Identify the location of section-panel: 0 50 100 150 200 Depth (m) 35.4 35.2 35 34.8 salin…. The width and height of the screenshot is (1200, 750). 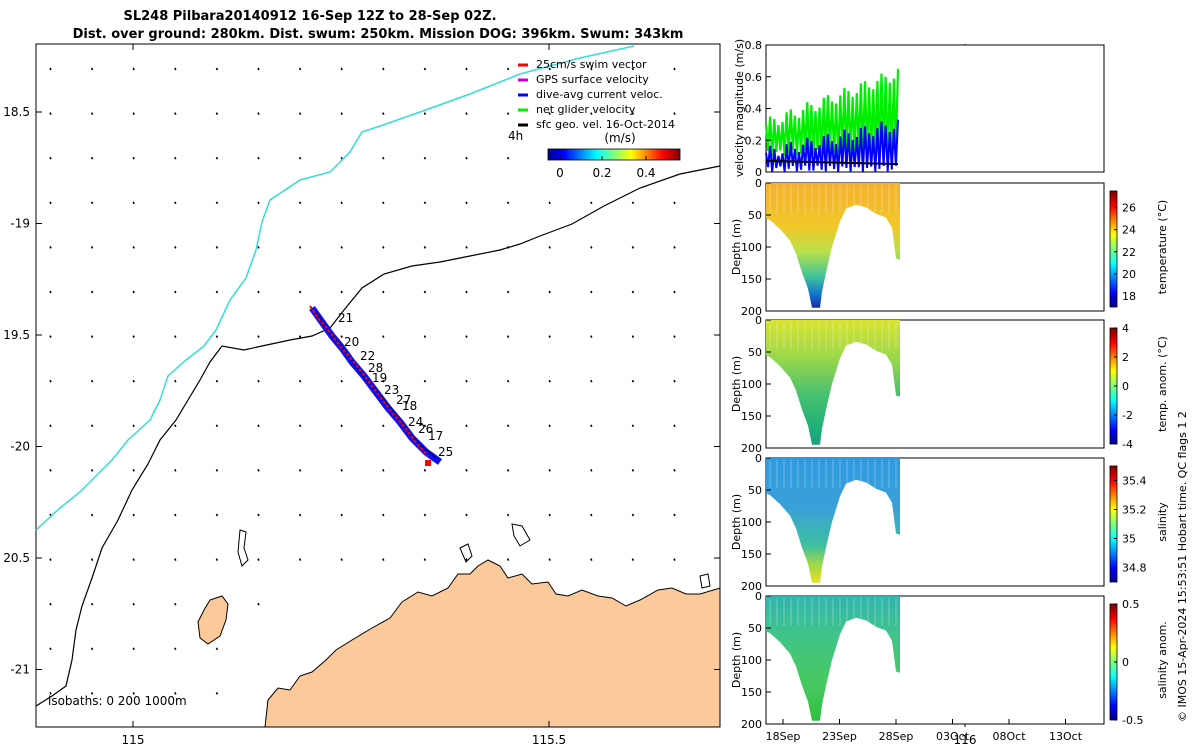
(949, 522).